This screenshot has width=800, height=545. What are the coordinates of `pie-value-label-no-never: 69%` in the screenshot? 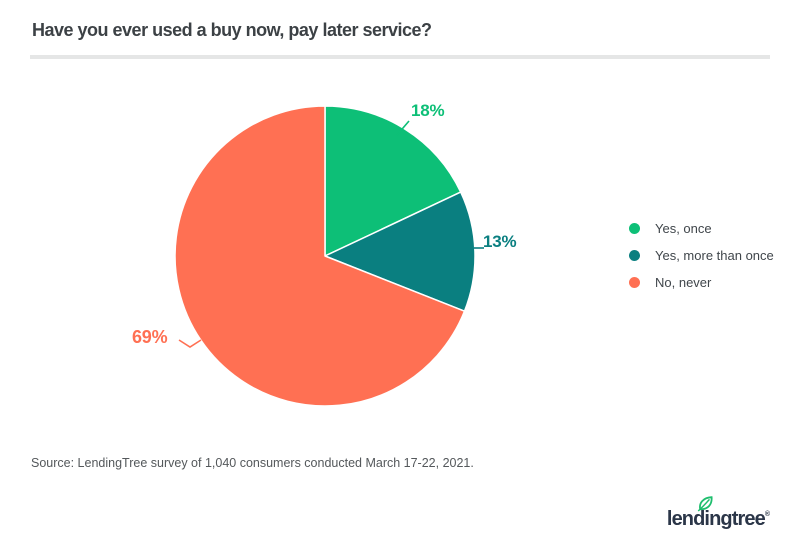 It's located at (150, 337).